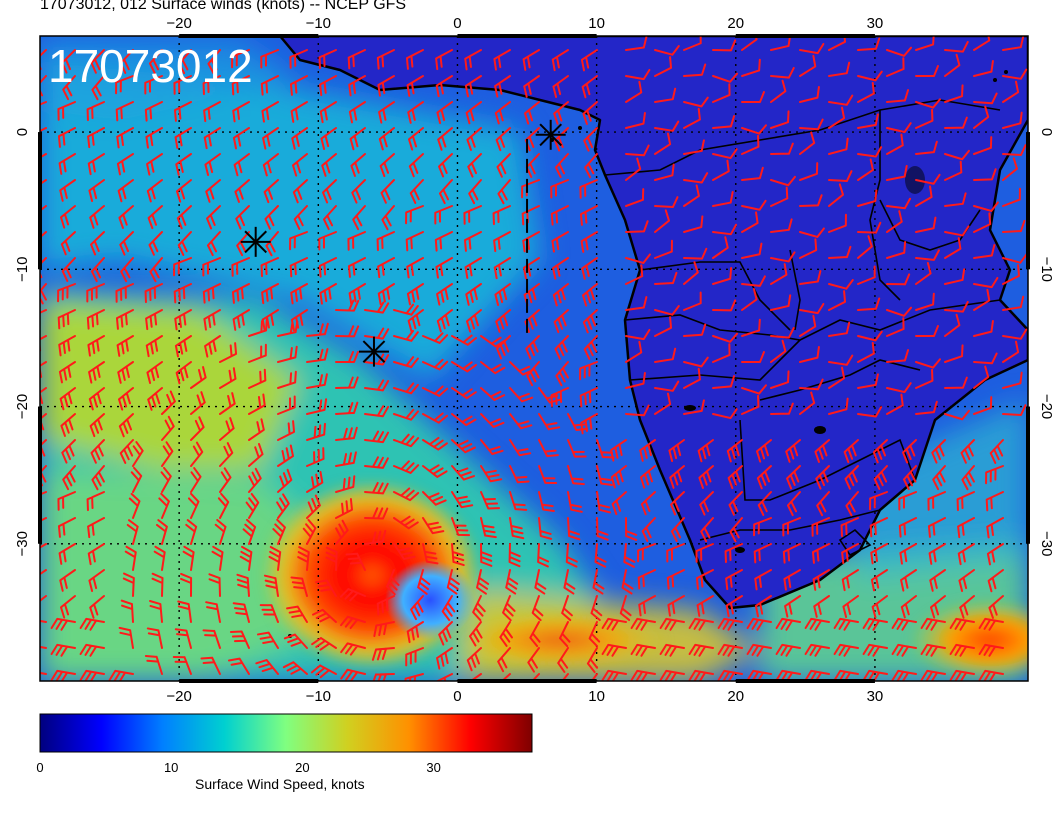 This screenshot has height=816, width=1056. I want to click on lon-label-bottom: 10, so click(596, 696).